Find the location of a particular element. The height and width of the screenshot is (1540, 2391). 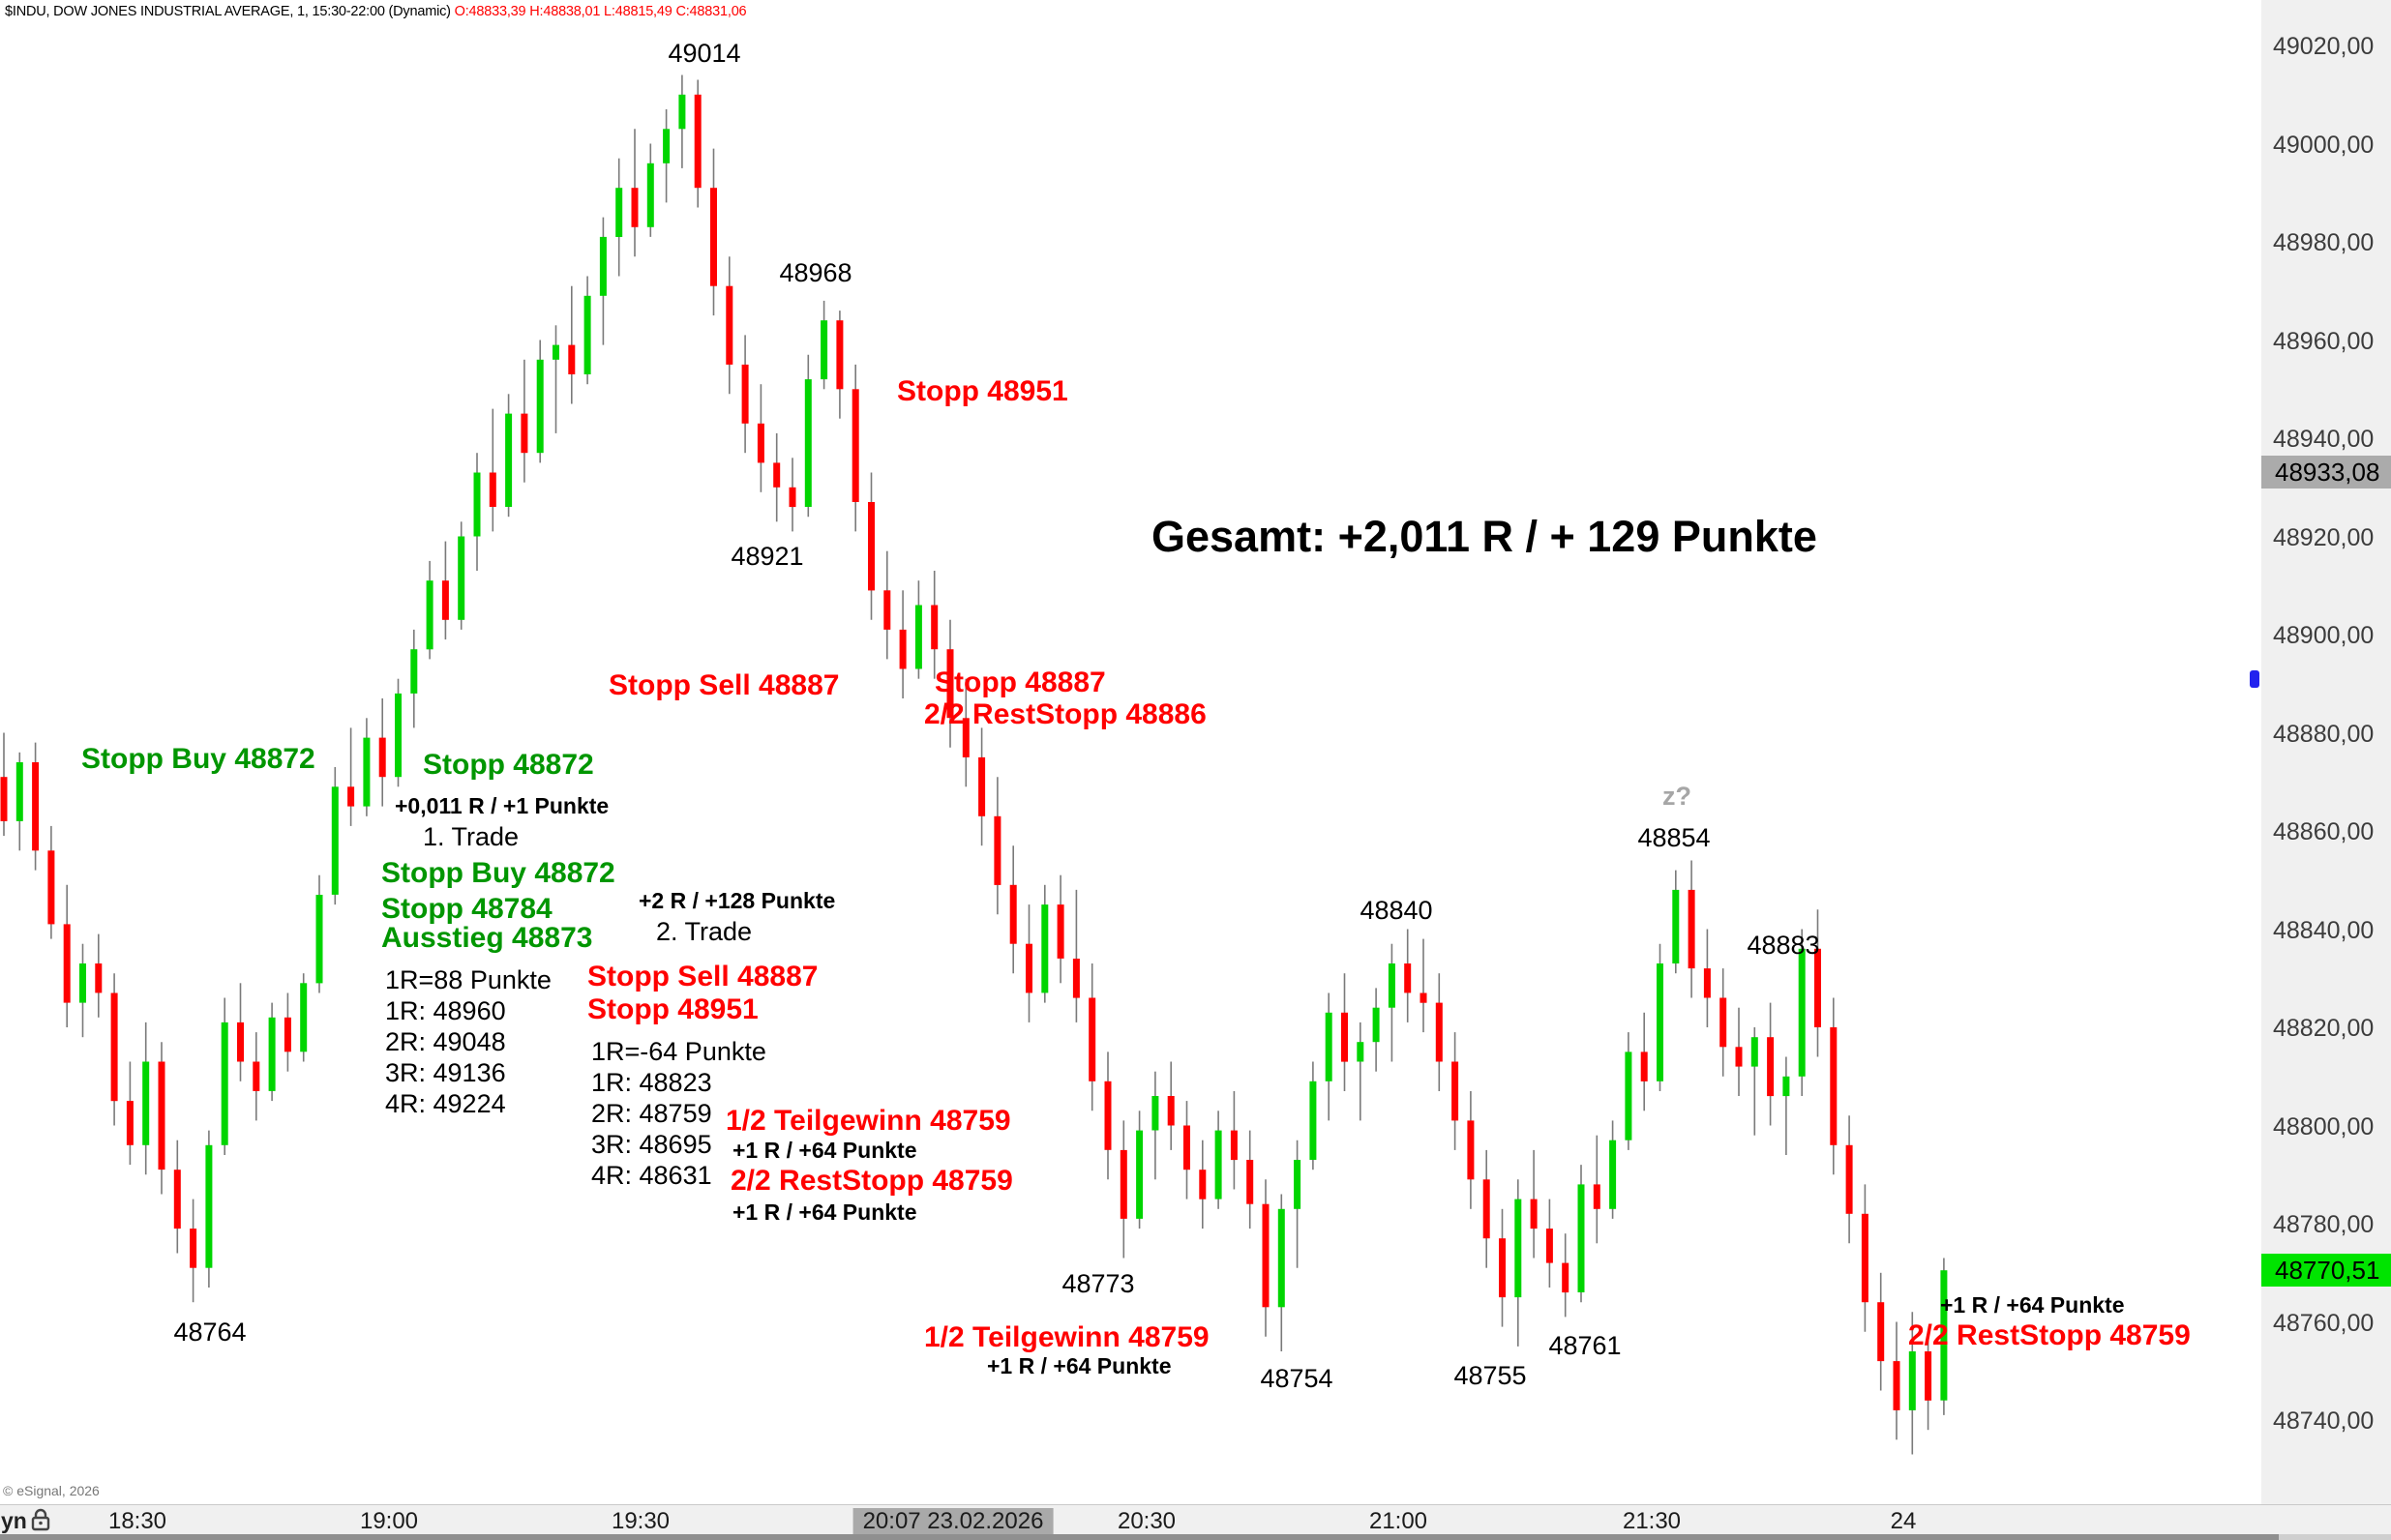

price-tick-label: 48880,00 is located at coordinates (2324, 734).